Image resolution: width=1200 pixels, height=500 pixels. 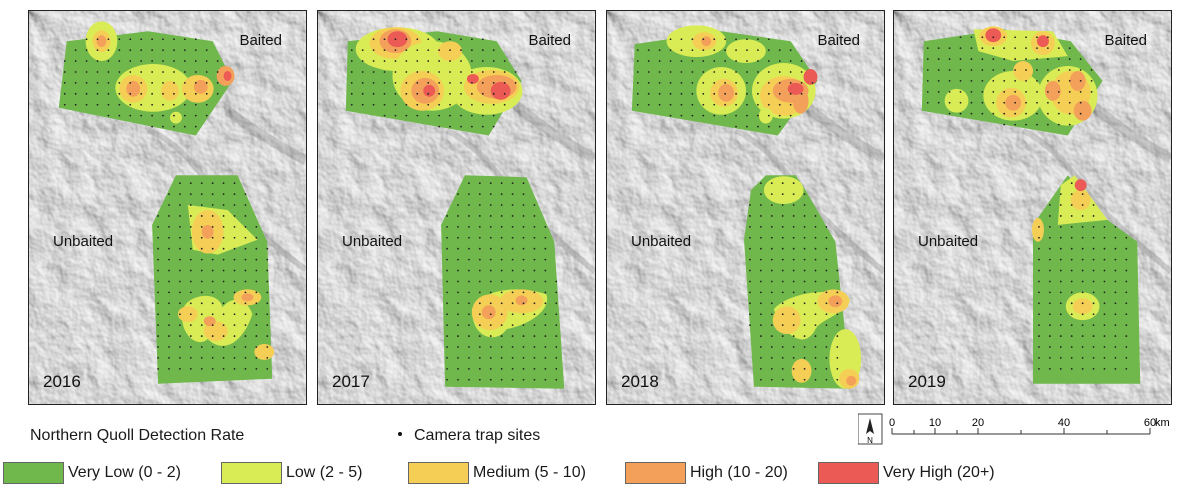 I want to click on legend-label: Very High (20+), so click(x=939, y=472).